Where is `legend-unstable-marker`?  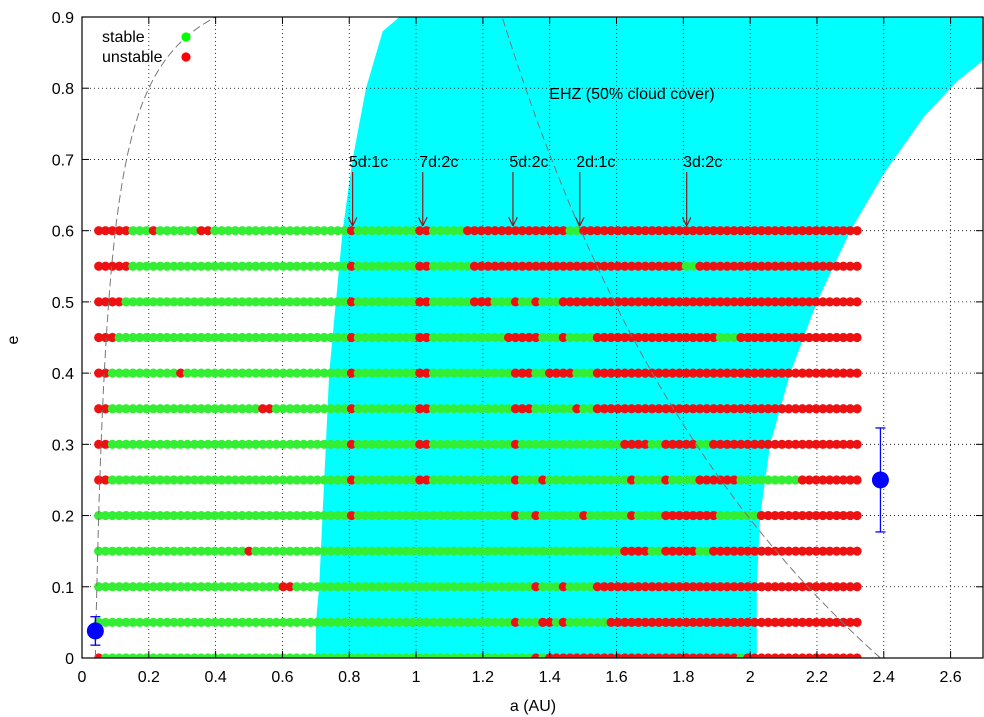
legend-unstable-marker is located at coordinates (186, 57).